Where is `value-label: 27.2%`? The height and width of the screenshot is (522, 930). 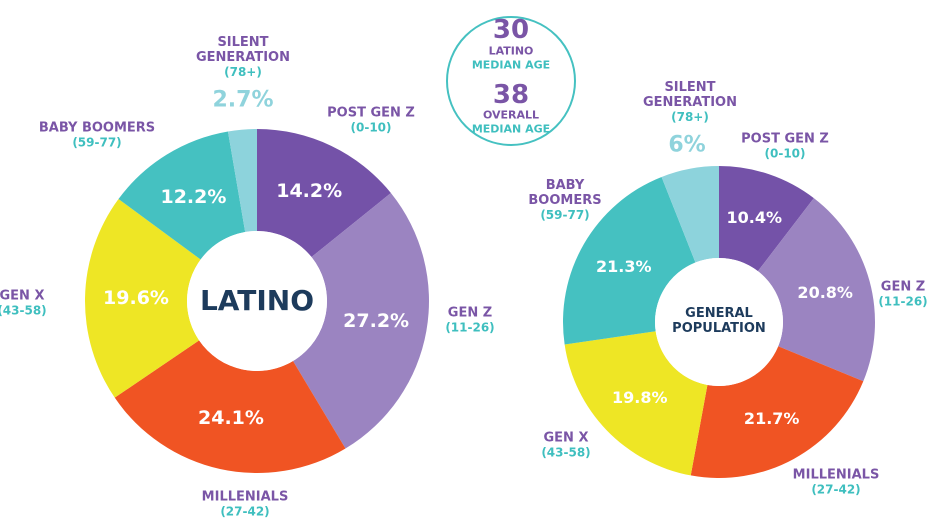 value-label: 27.2% is located at coordinates (376, 321).